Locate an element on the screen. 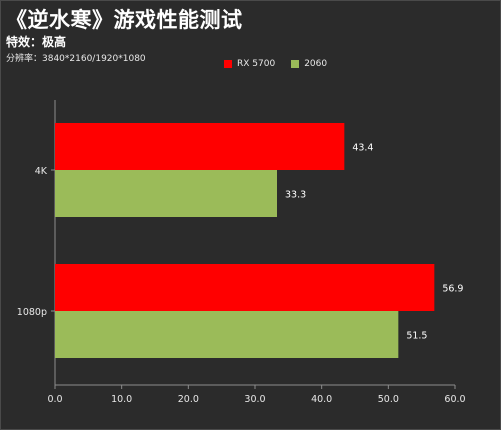 This screenshot has width=501, height=430. category-label-0: 4K is located at coordinates (41, 171).